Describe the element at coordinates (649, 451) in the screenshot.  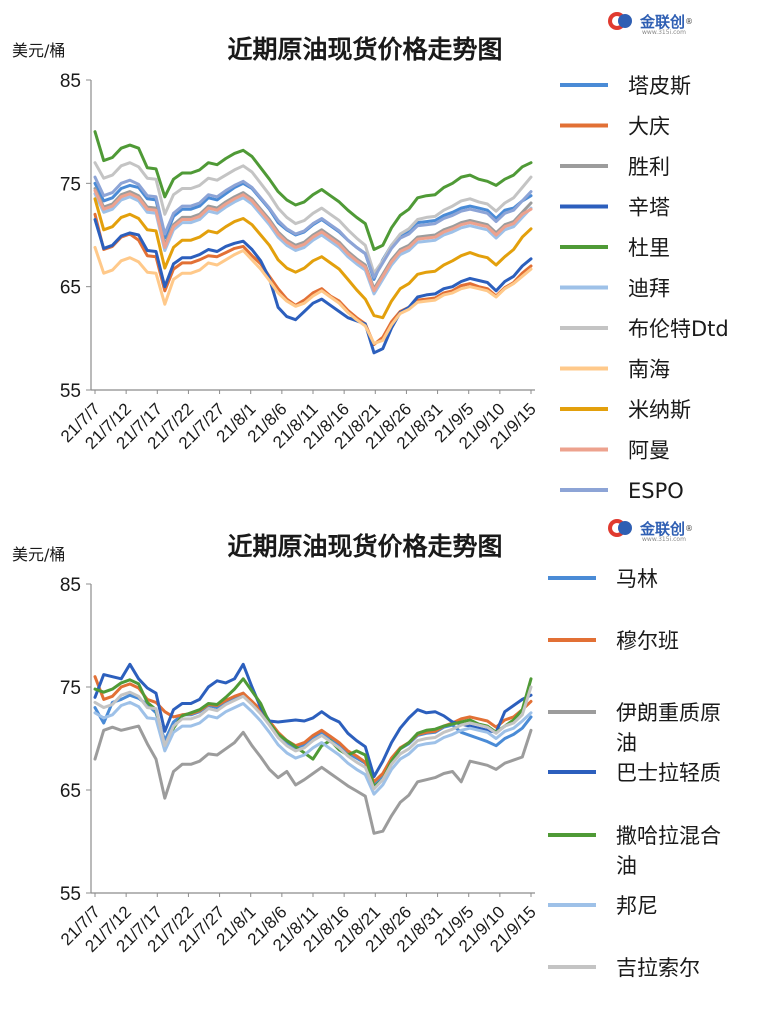
I see `legend-label: 阿曼` at that location.